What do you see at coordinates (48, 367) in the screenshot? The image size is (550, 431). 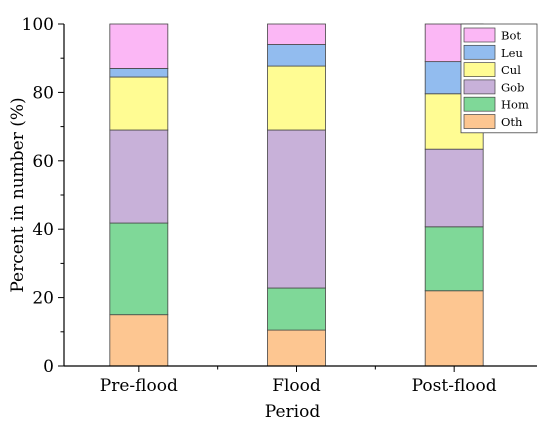 I see `y-tick-label: 0` at bounding box center [48, 367].